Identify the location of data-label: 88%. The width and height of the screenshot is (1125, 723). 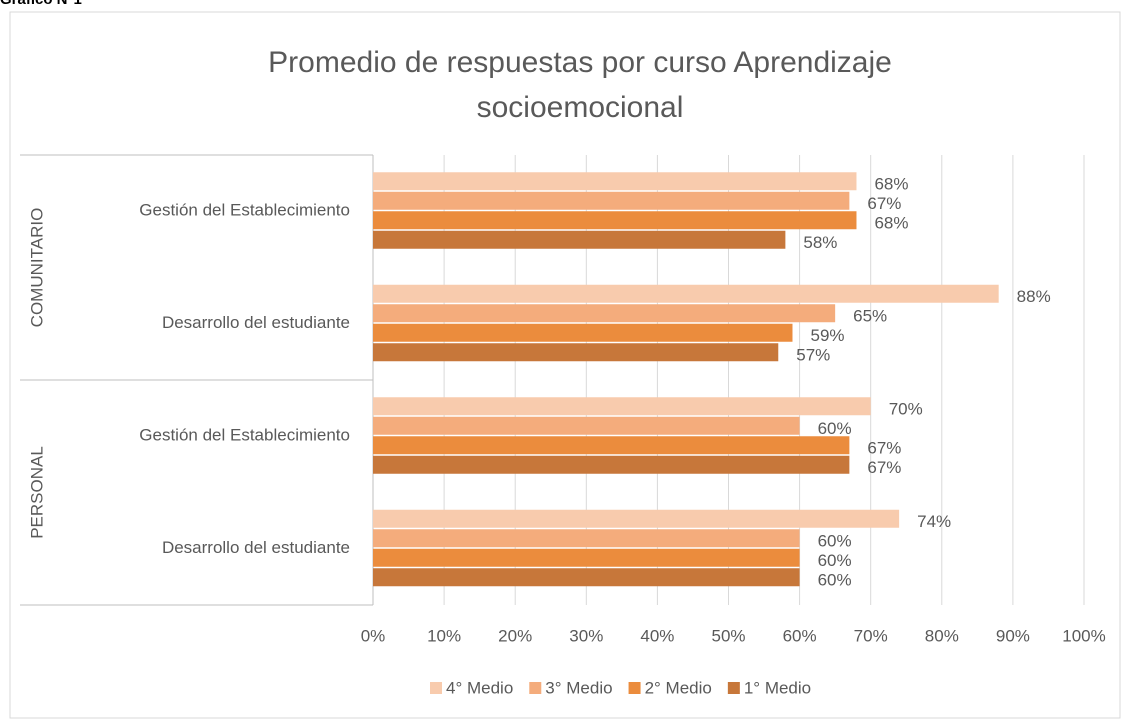
(1034, 296).